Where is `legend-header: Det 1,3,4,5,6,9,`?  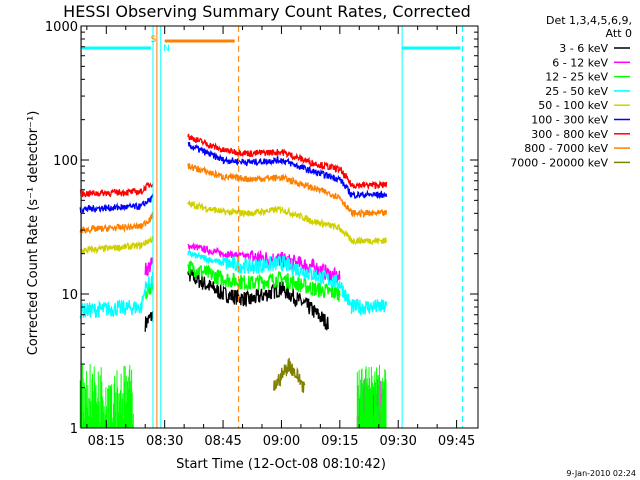
legend-header: Det 1,3,4,5,6,9, is located at coordinates (589, 20).